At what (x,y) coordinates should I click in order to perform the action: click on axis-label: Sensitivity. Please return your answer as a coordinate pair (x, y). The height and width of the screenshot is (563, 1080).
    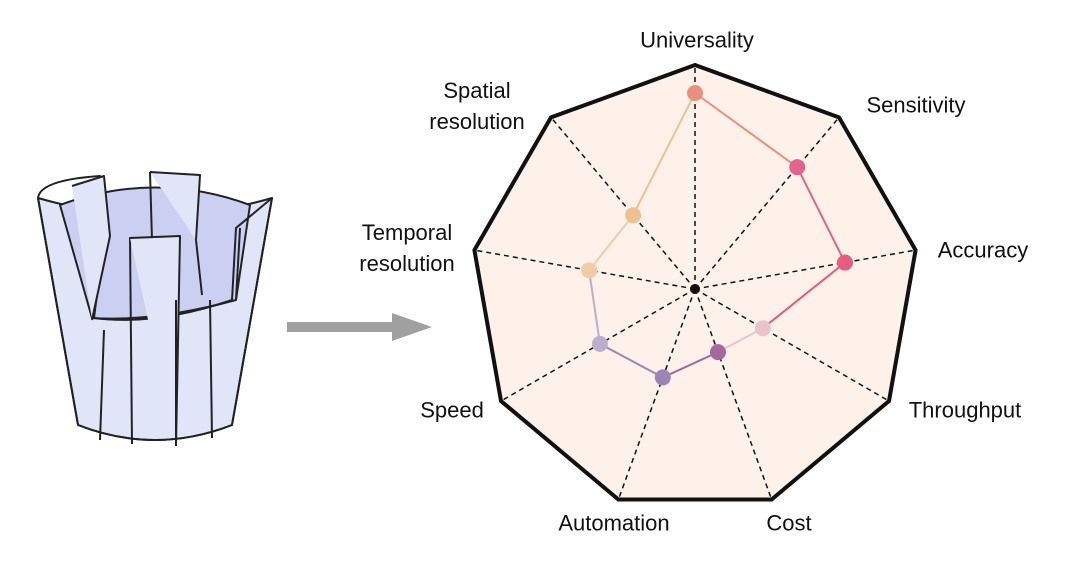
    Looking at the image, I should click on (916, 105).